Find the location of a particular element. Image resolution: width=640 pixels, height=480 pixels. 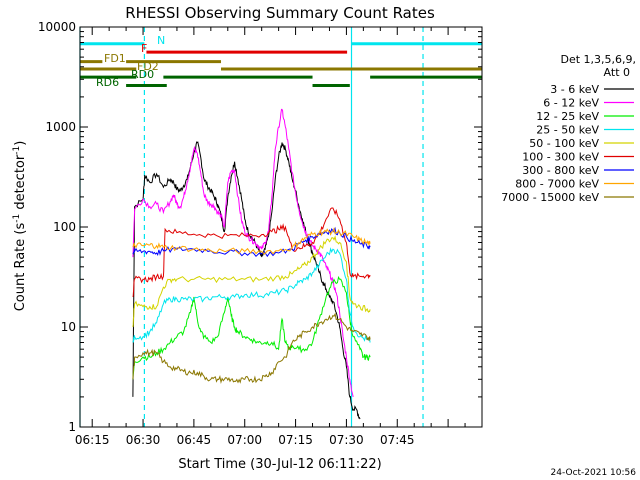

legend-label-25-50-kev: 25 - 50 keV is located at coordinates (567, 130).